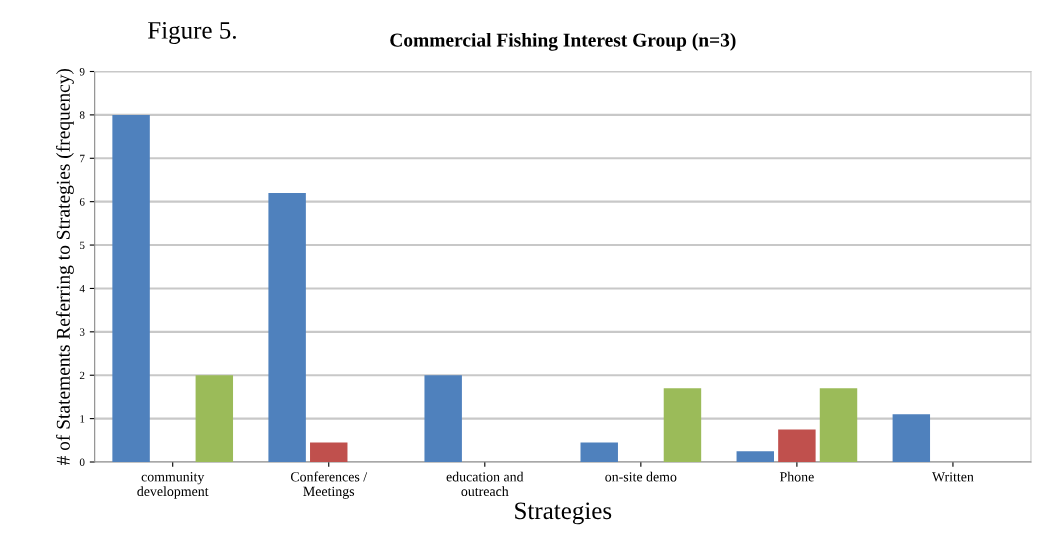 The width and height of the screenshot is (1052, 550). I want to click on y-tick-label: 6, so click(82, 202).